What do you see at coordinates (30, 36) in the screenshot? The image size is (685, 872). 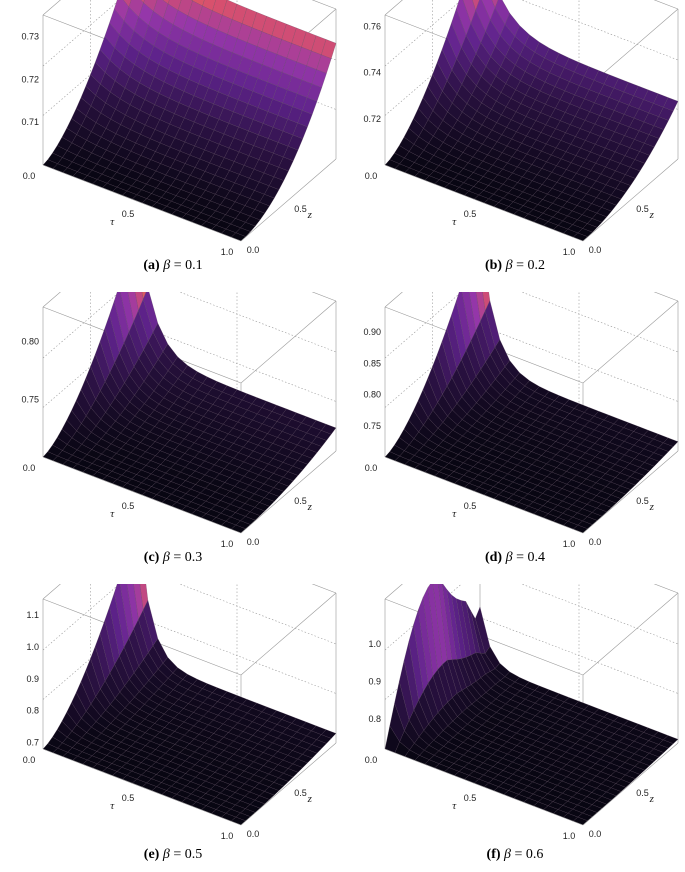 I see `z-tick-label: 0.73` at bounding box center [30, 36].